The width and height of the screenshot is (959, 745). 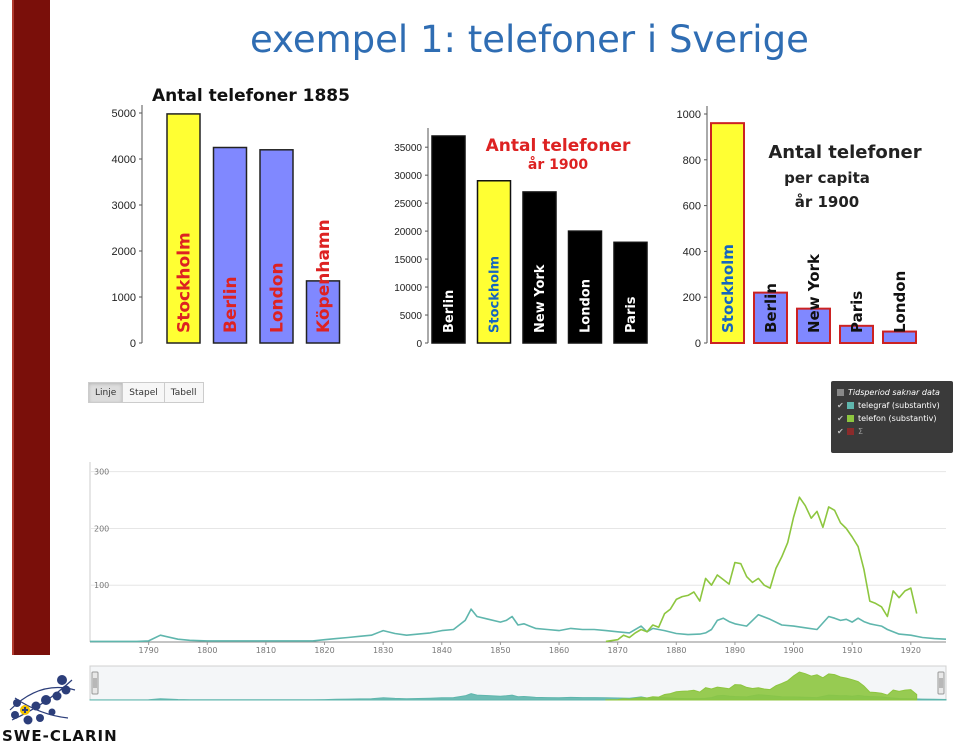 What do you see at coordinates (266, 650) in the screenshot?
I see `ts-x-tick-label: 1810` at bounding box center [266, 650].